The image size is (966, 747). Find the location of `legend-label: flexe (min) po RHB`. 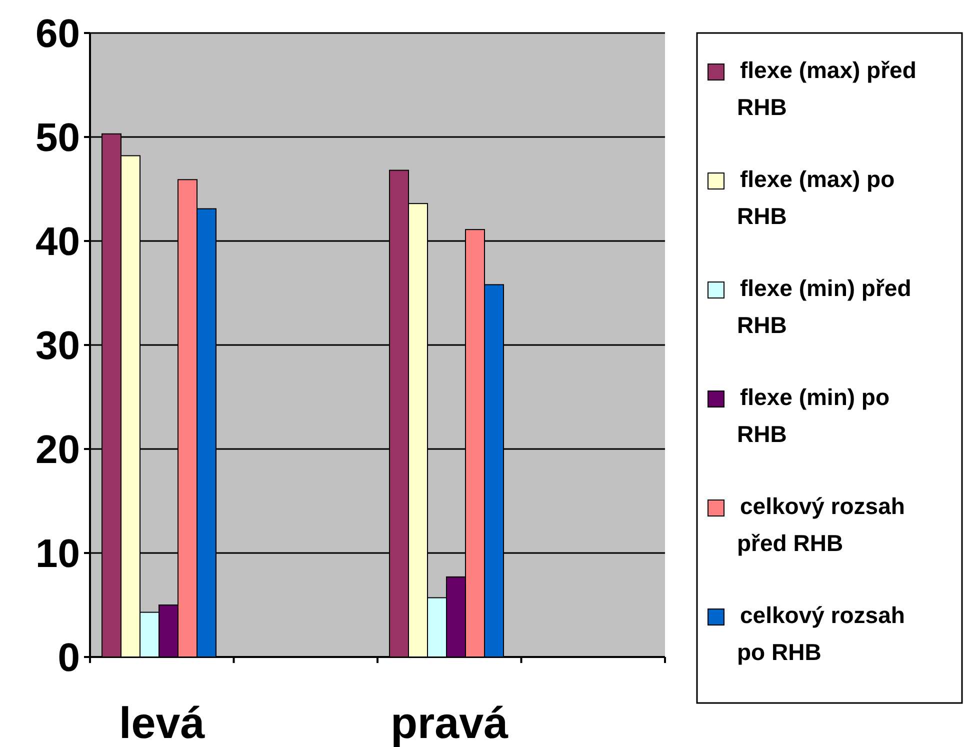

legend-label: flexe (min) po RHB is located at coordinates (813, 415).